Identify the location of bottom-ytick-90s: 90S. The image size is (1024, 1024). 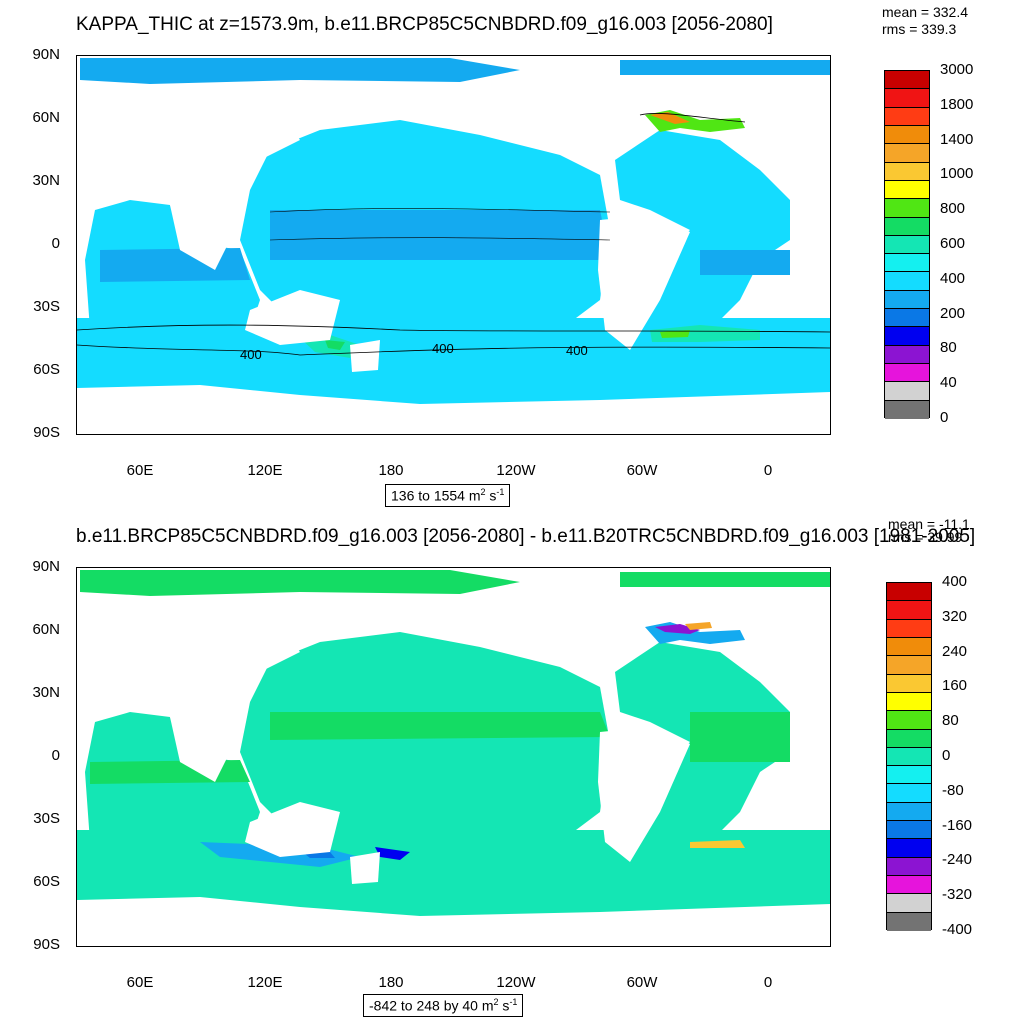
(46, 944).